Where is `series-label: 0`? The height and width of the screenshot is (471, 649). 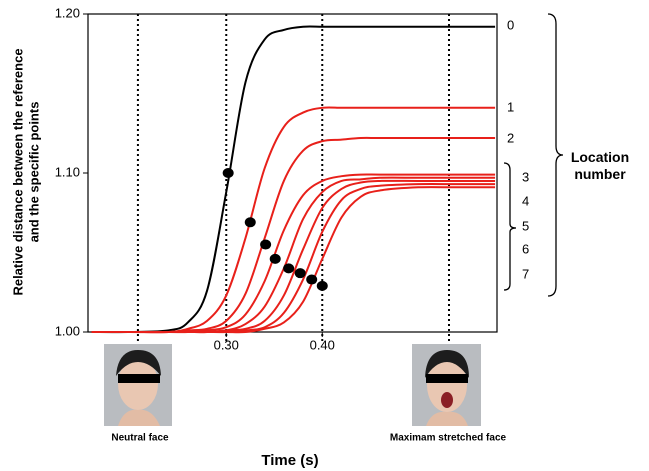
series-label: 0 is located at coordinates (510, 24).